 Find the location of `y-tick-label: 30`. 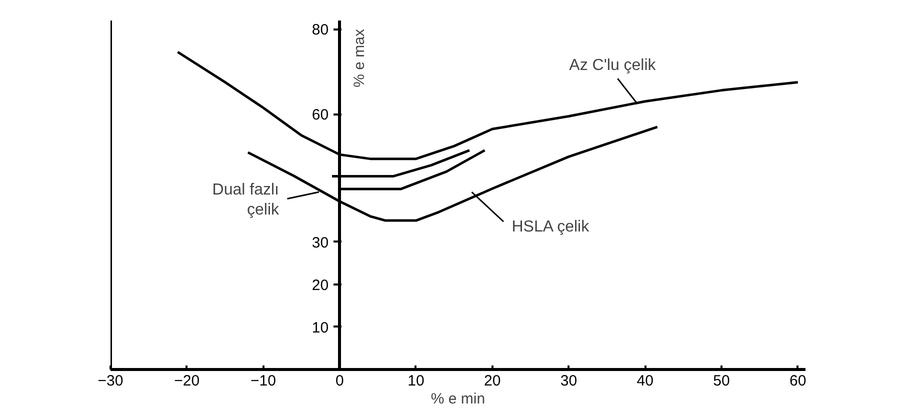

y-tick-label: 30 is located at coordinates (320, 243).